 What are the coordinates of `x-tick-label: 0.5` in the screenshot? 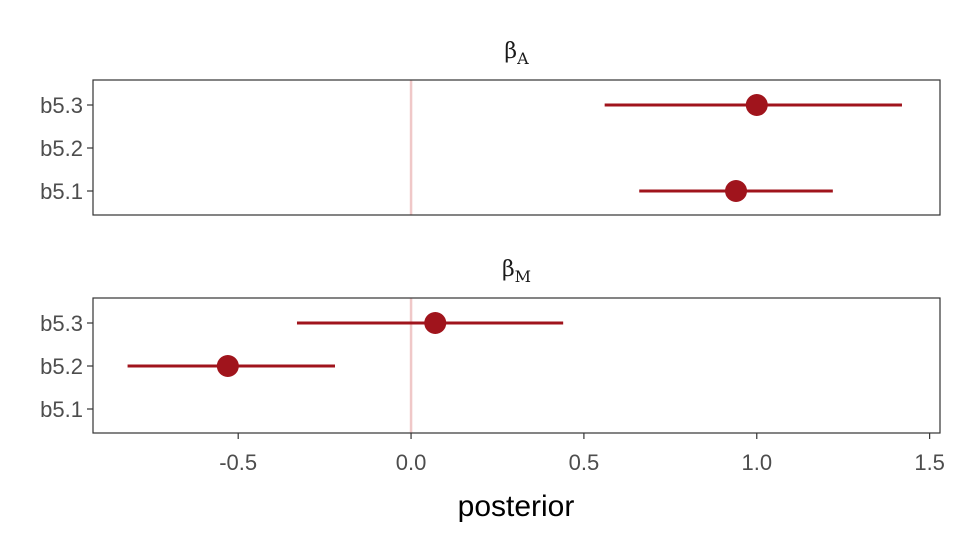 It's located at (584, 462).